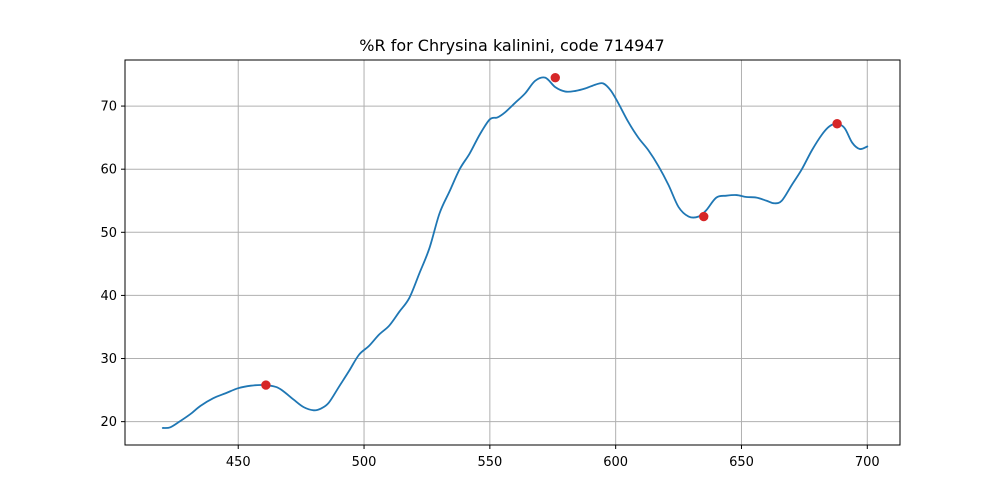 This screenshot has height=500, width=1000. What do you see at coordinates (867, 462) in the screenshot?
I see `x-tick-label: 700` at bounding box center [867, 462].